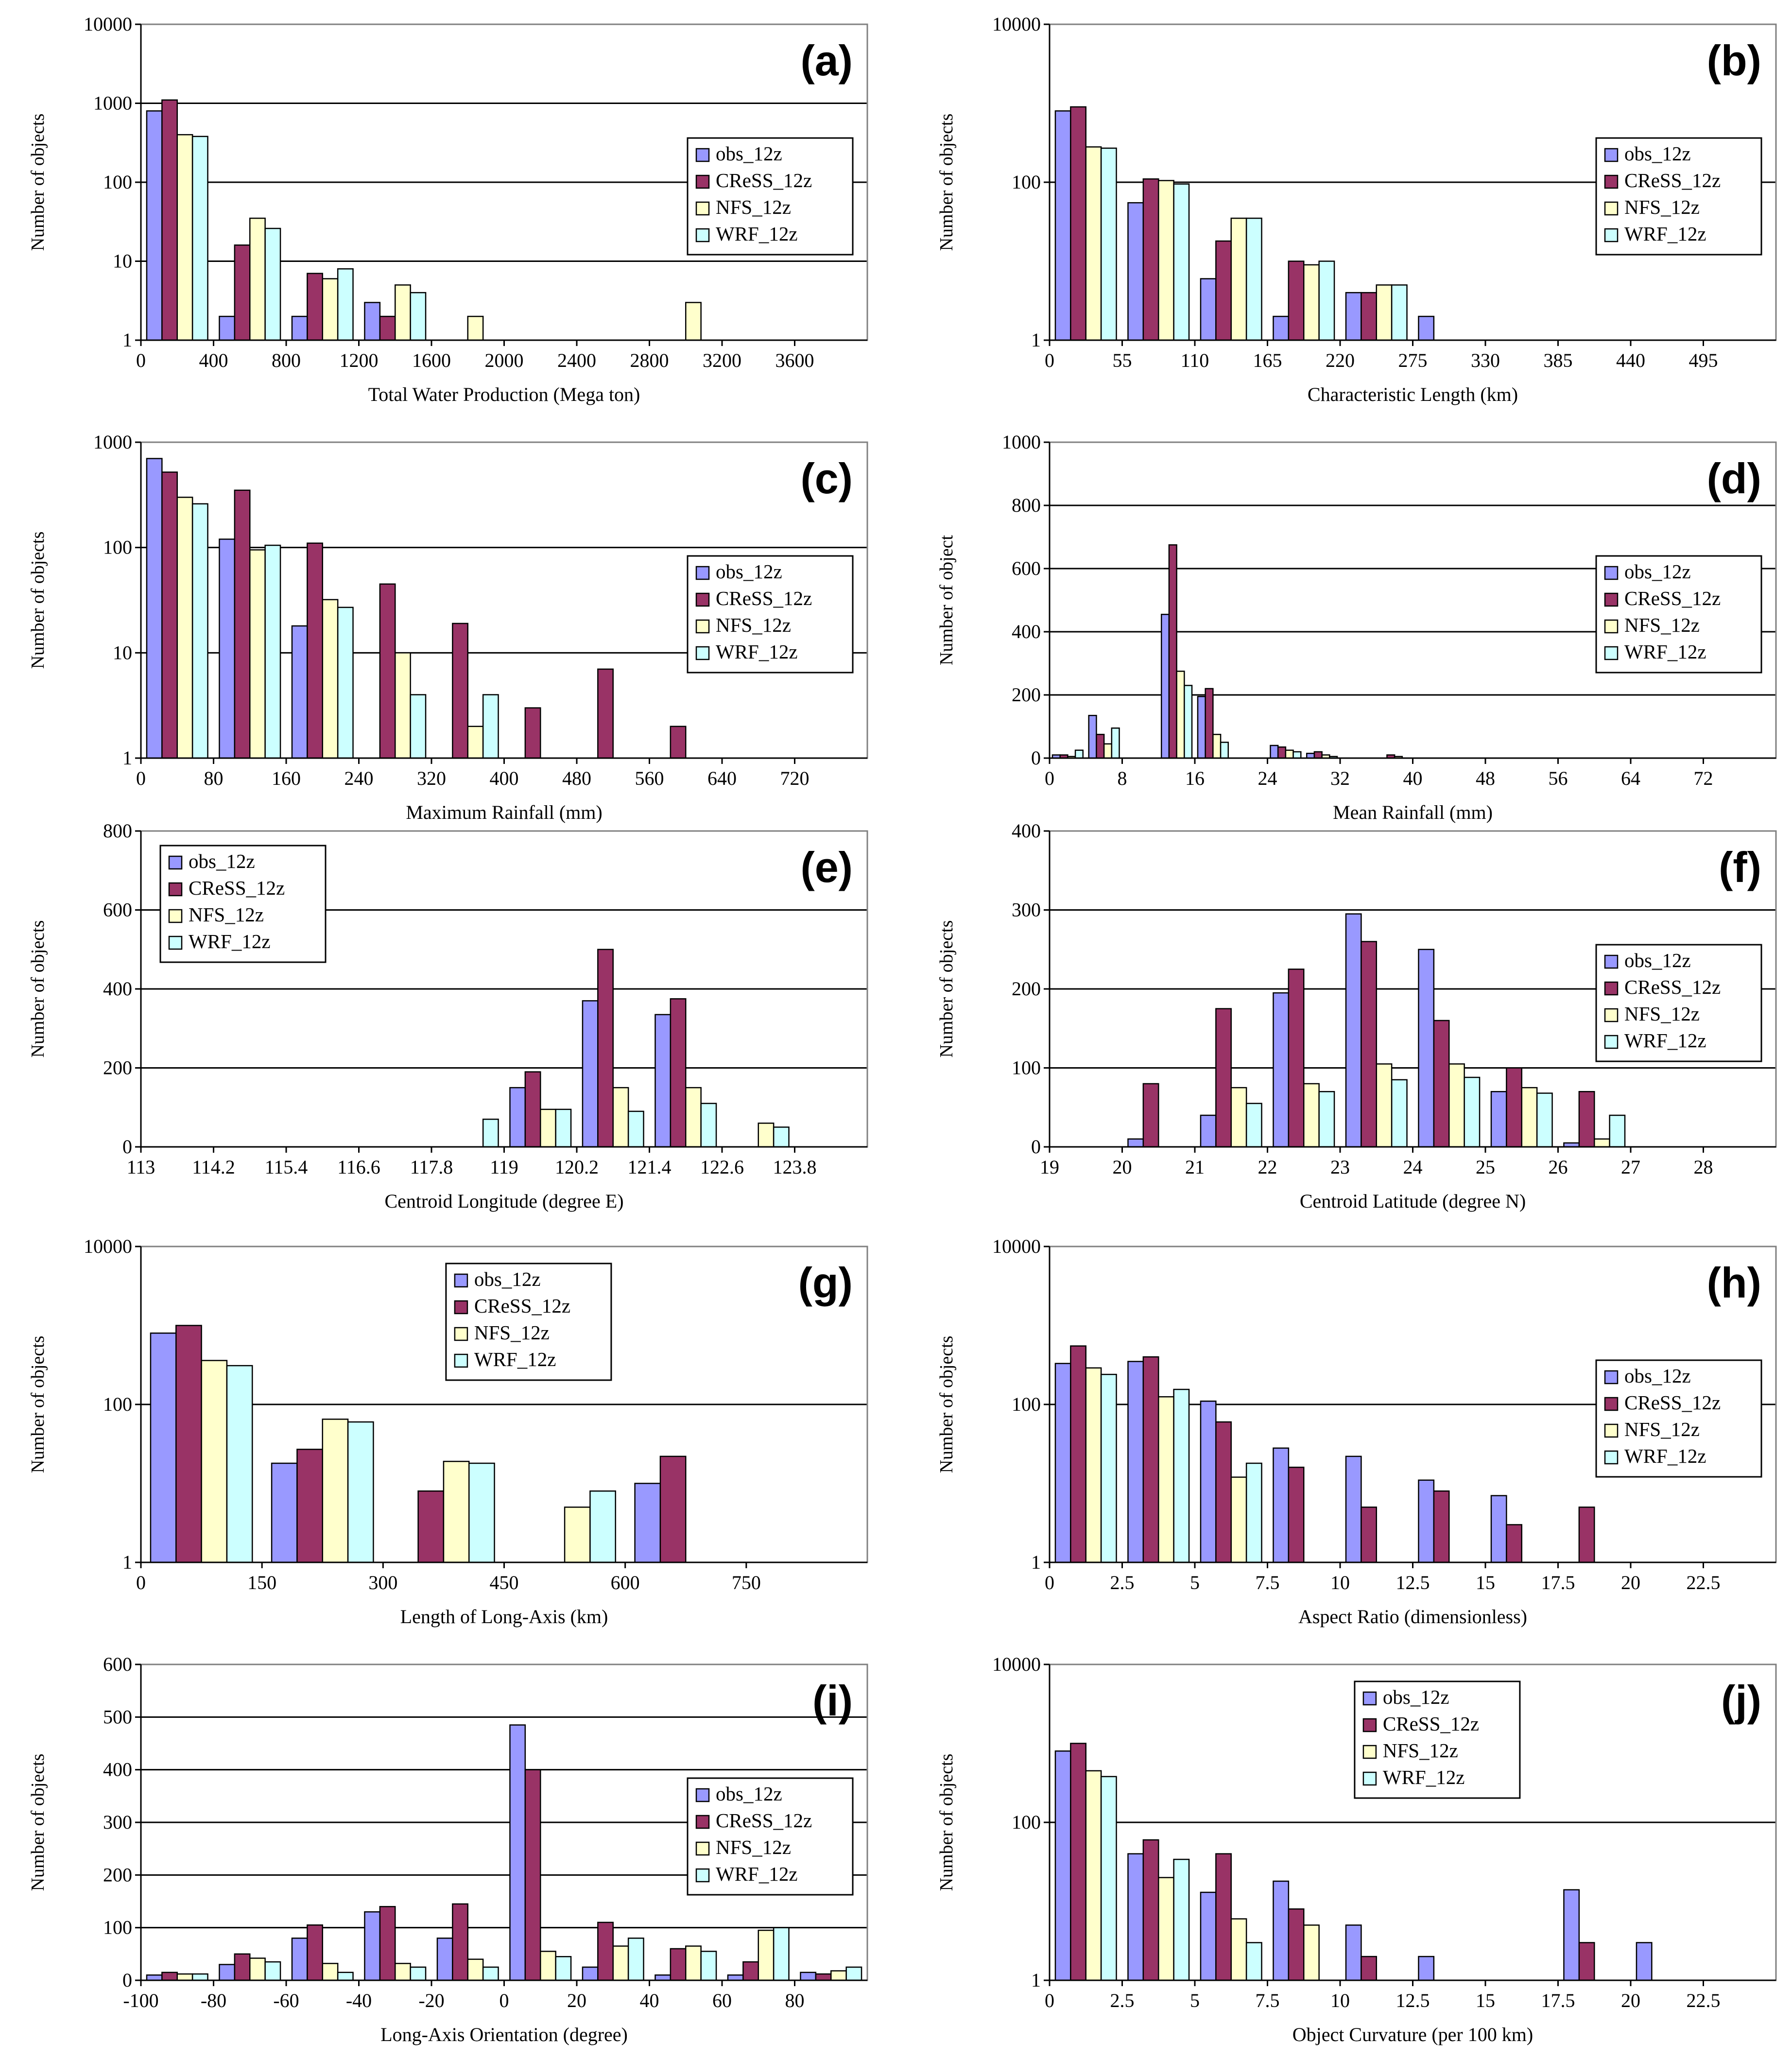 Image resolution: width=1792 pixels, height=2060 pixels. Describe the element at coordinates (1413, 394) in the screenshot. I see `x-axis-label: Characteristic Length (km)` at that location.